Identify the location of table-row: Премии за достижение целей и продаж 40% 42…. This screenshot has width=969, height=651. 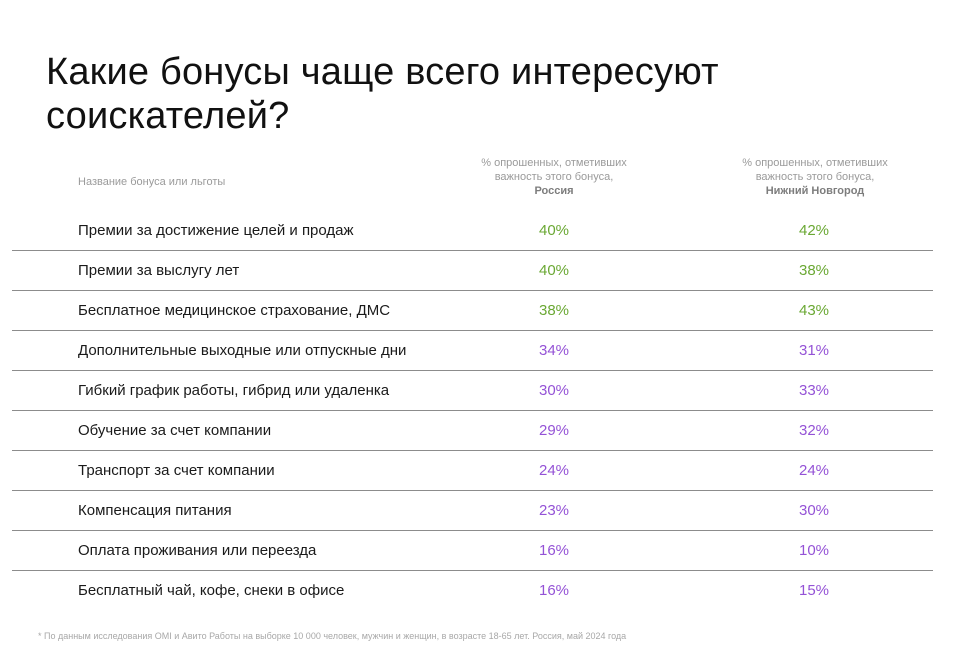
(472, 231).